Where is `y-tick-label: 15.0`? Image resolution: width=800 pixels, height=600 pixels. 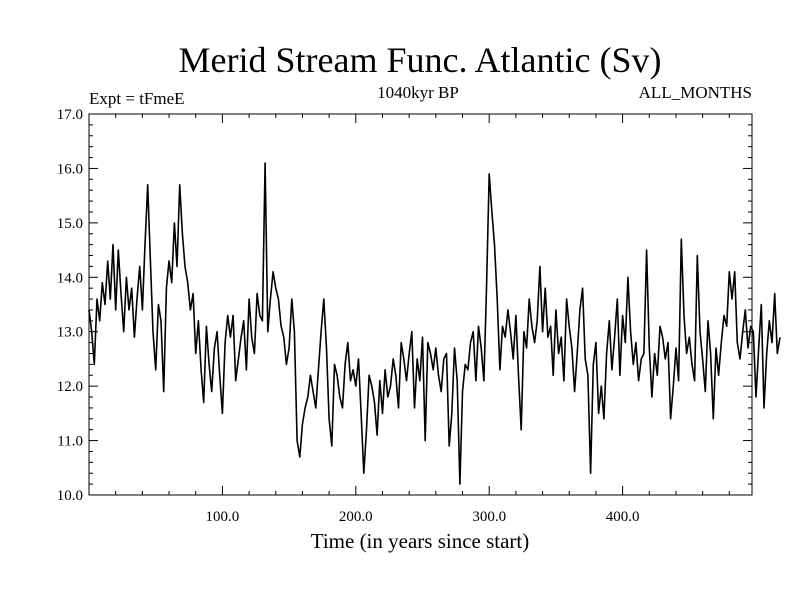
y-tick-label: 15.0 is located at coordinates (70, 224).